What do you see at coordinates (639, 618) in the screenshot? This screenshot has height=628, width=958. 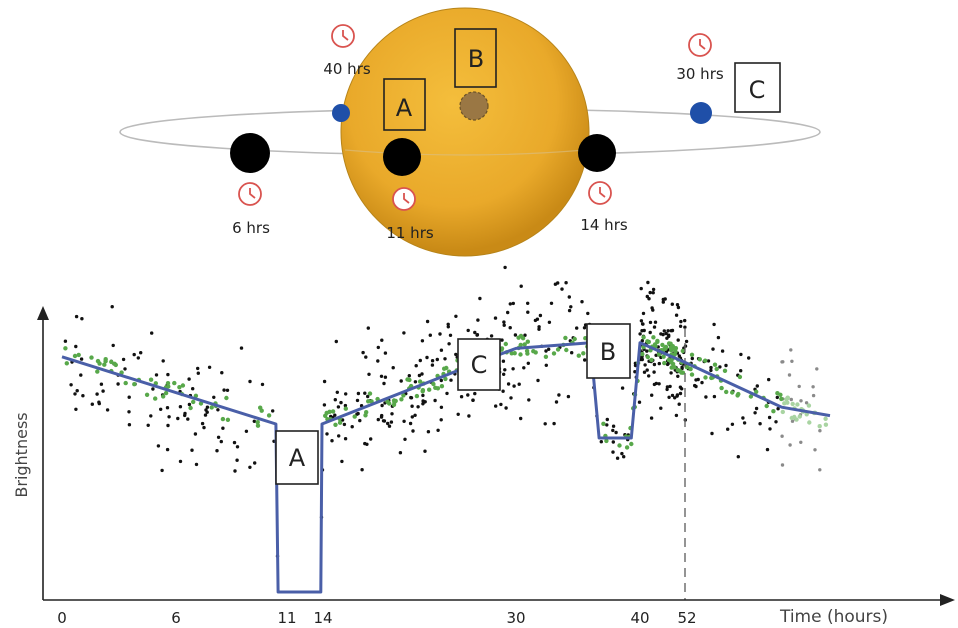 I see `x-tick-label: 40` at bounding box center [639, 618].